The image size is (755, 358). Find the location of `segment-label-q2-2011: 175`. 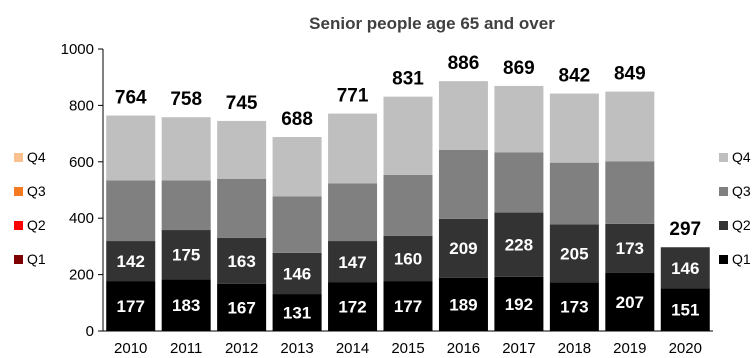

segment-label-q2-2011: 175 is located at coordinates (186, 255).